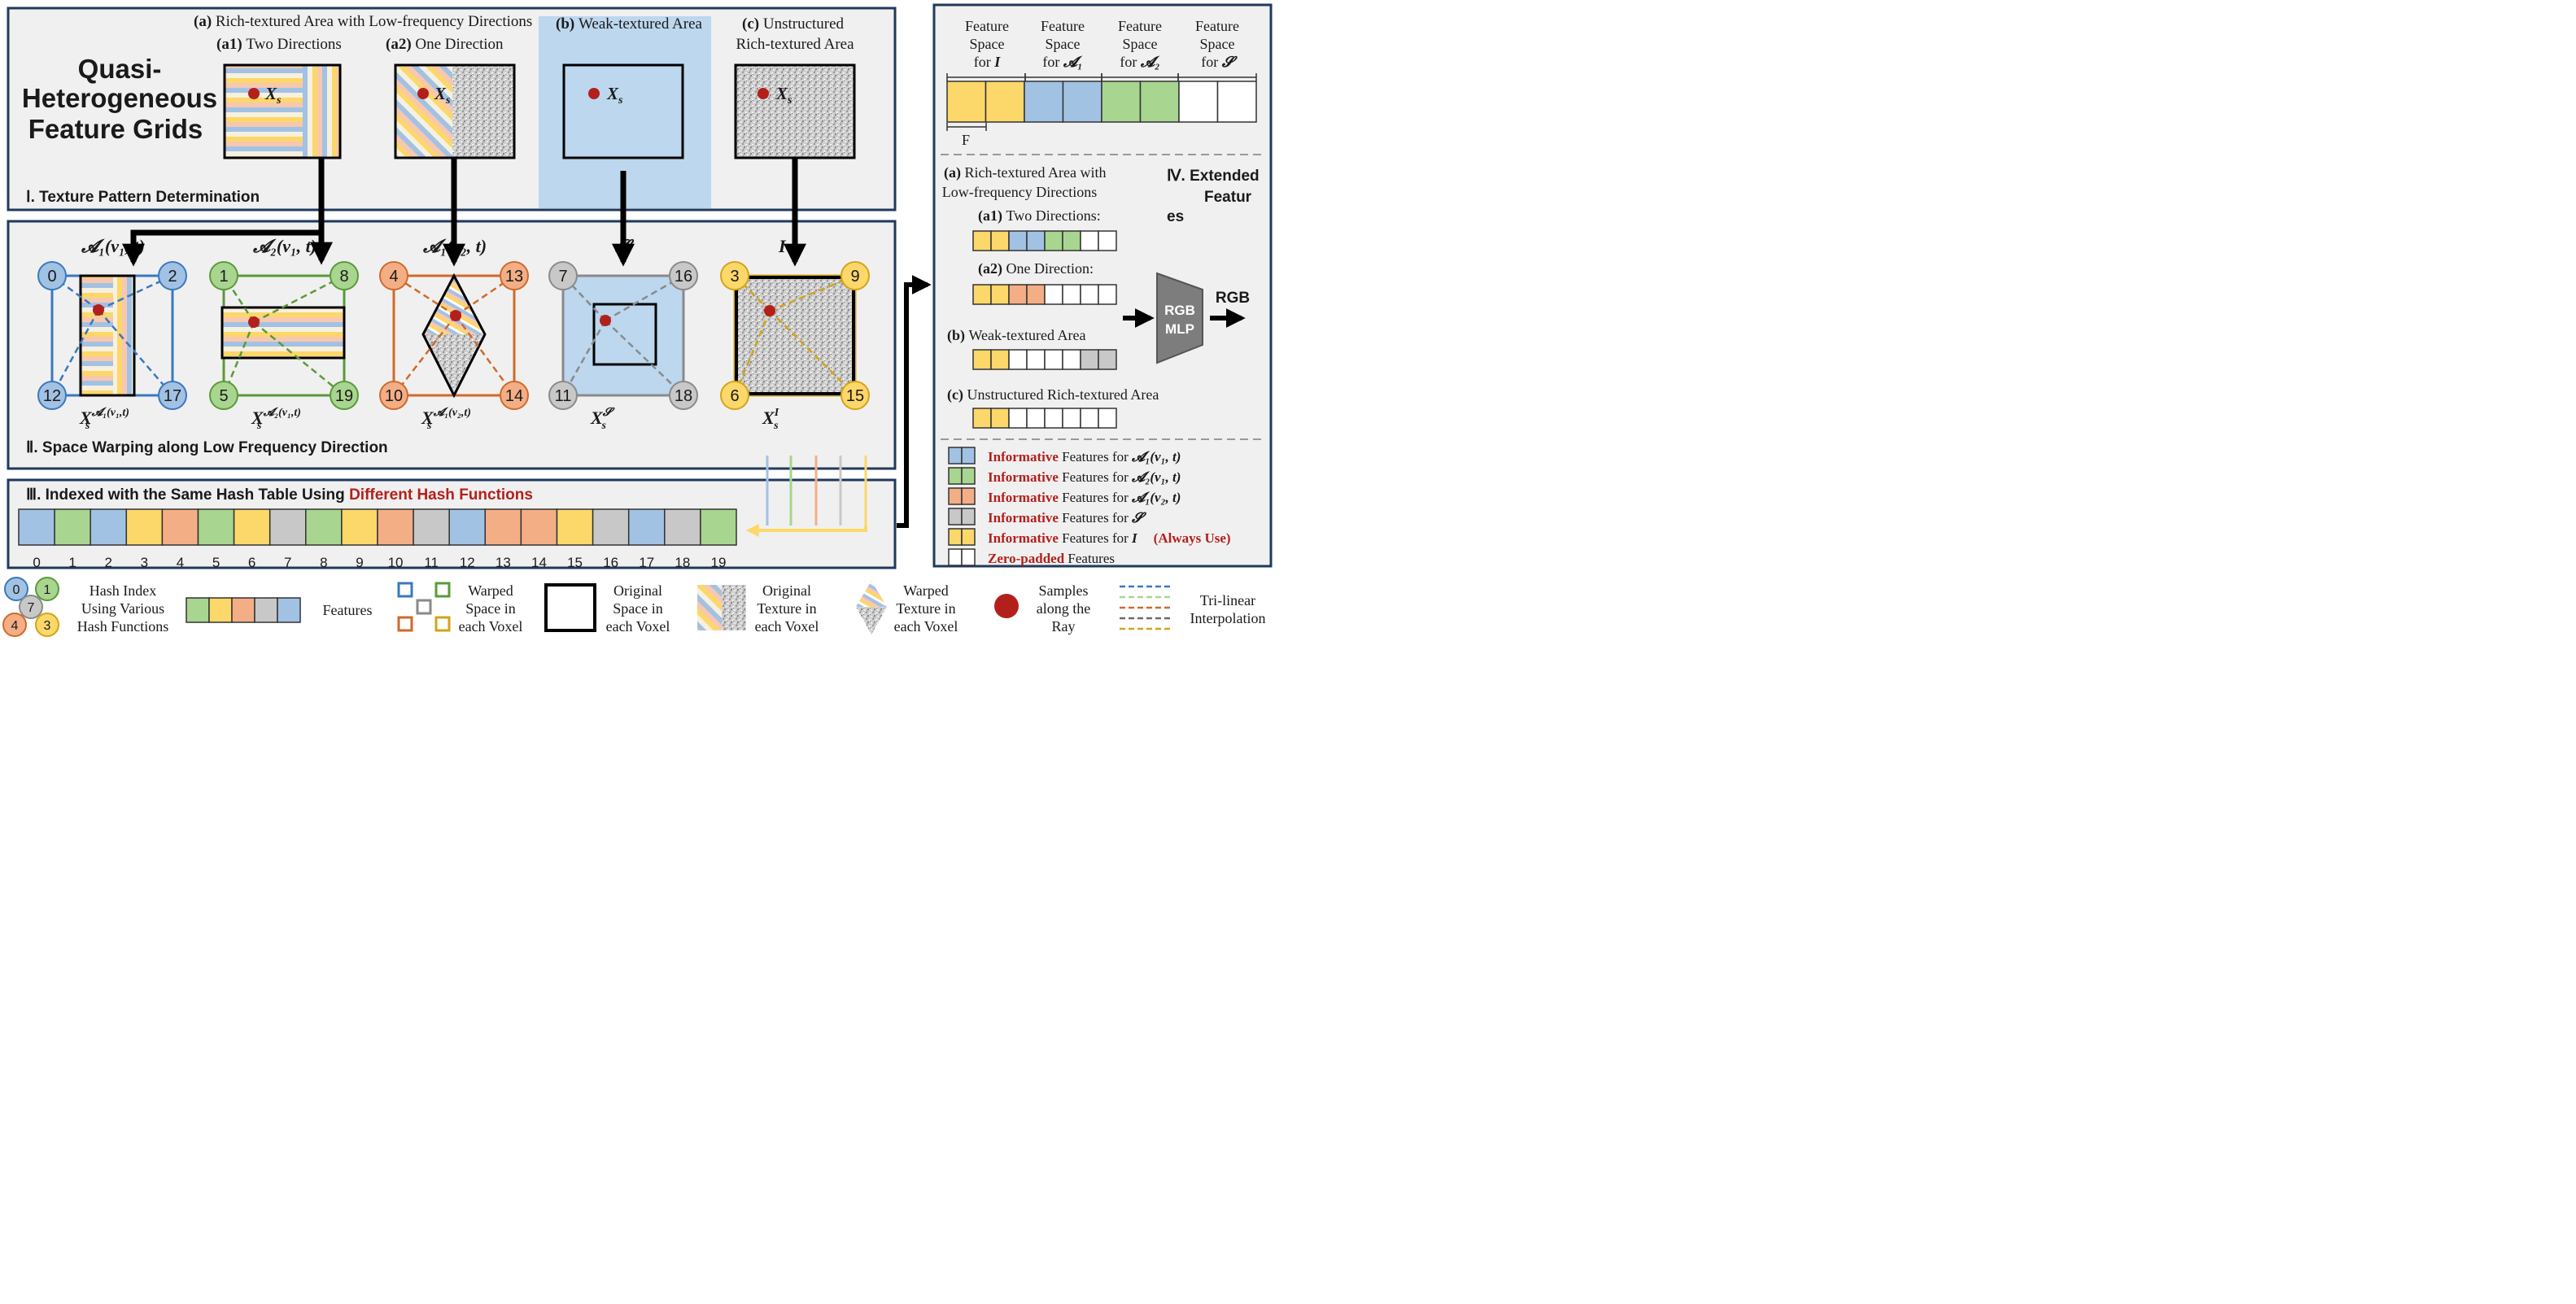 The image size is (2576, 1304). I want to click on warp-panel-1-warped, so click(283, 333).